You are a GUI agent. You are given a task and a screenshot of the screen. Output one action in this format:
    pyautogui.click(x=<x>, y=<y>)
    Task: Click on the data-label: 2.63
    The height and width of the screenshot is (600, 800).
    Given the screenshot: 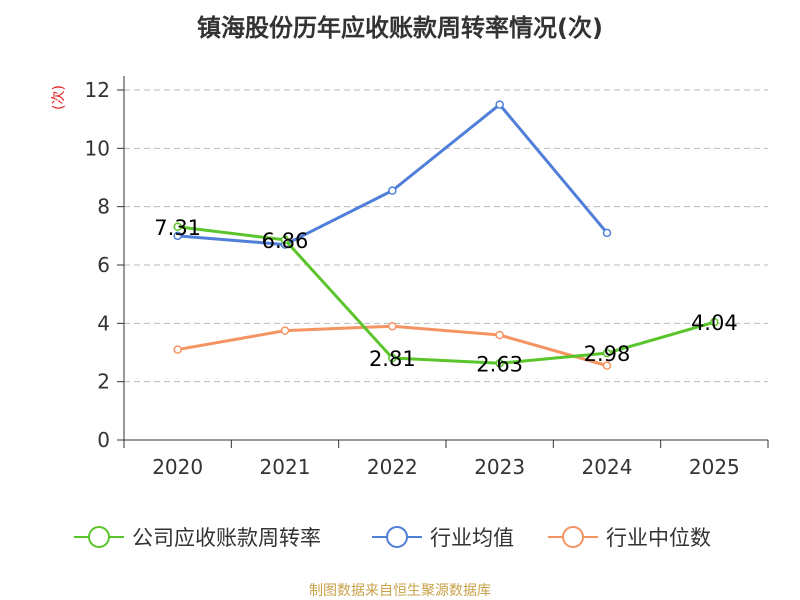 What is the action you would take?
    pyautogui.click(x=499, y=364)
    